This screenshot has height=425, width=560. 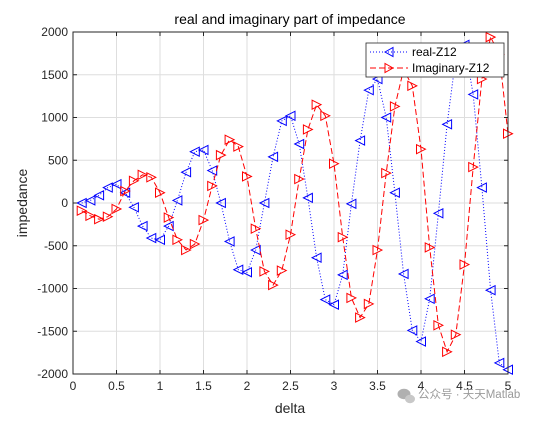 What do you see at coordinates (160, 386) in the screenshot?
I see `x-tick-label: 1` at bounding box center [160, 386].